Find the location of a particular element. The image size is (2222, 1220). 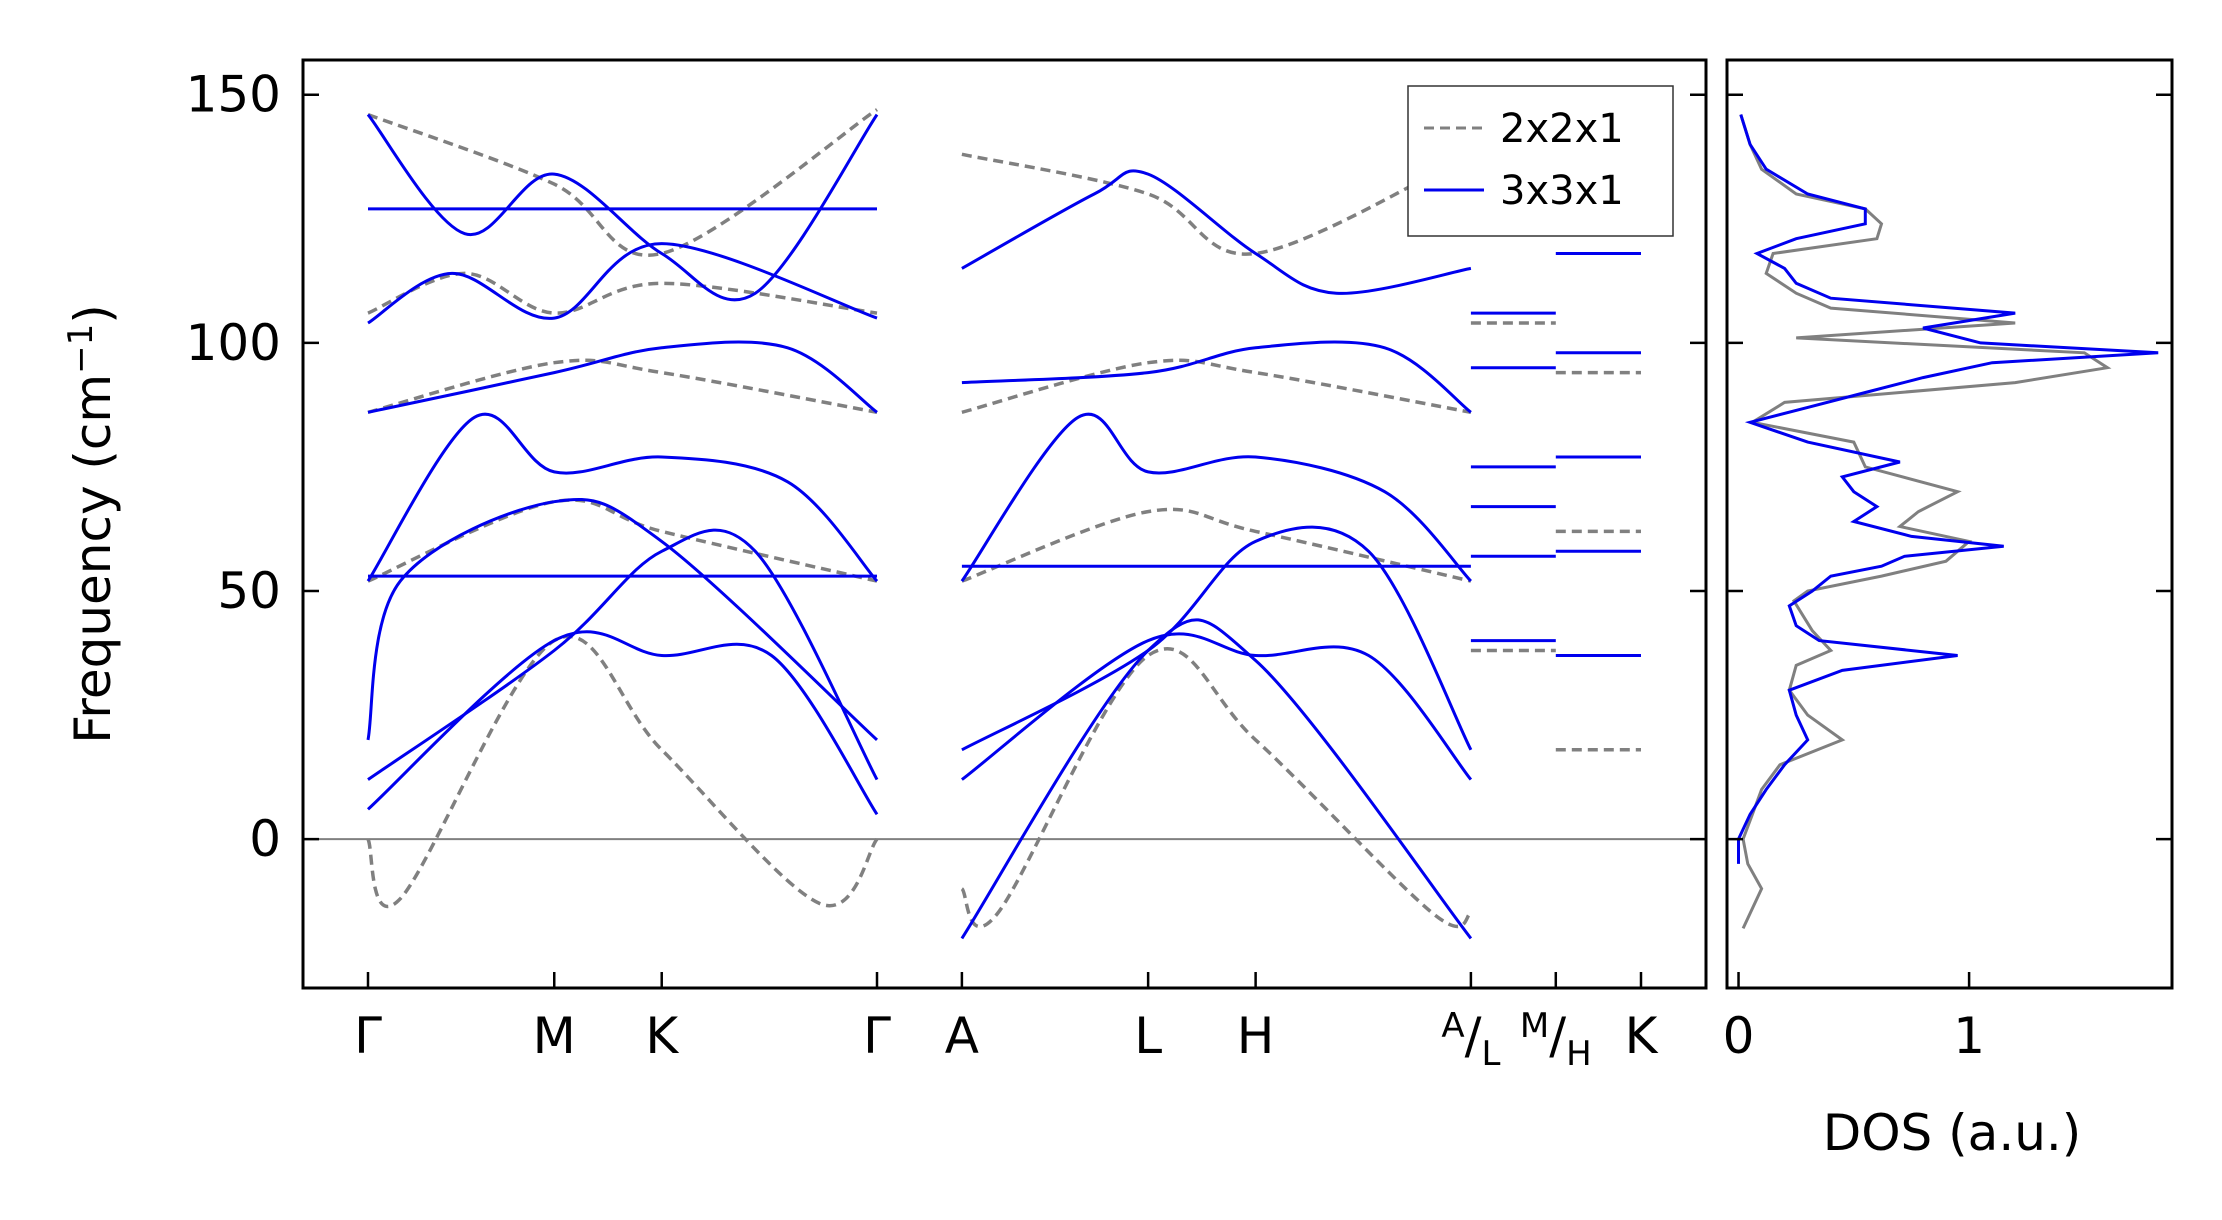

x-axis-kpoint-ticks: Γ M K Γ A L H A/LM/H K is located at coordinates (1006, 1023).